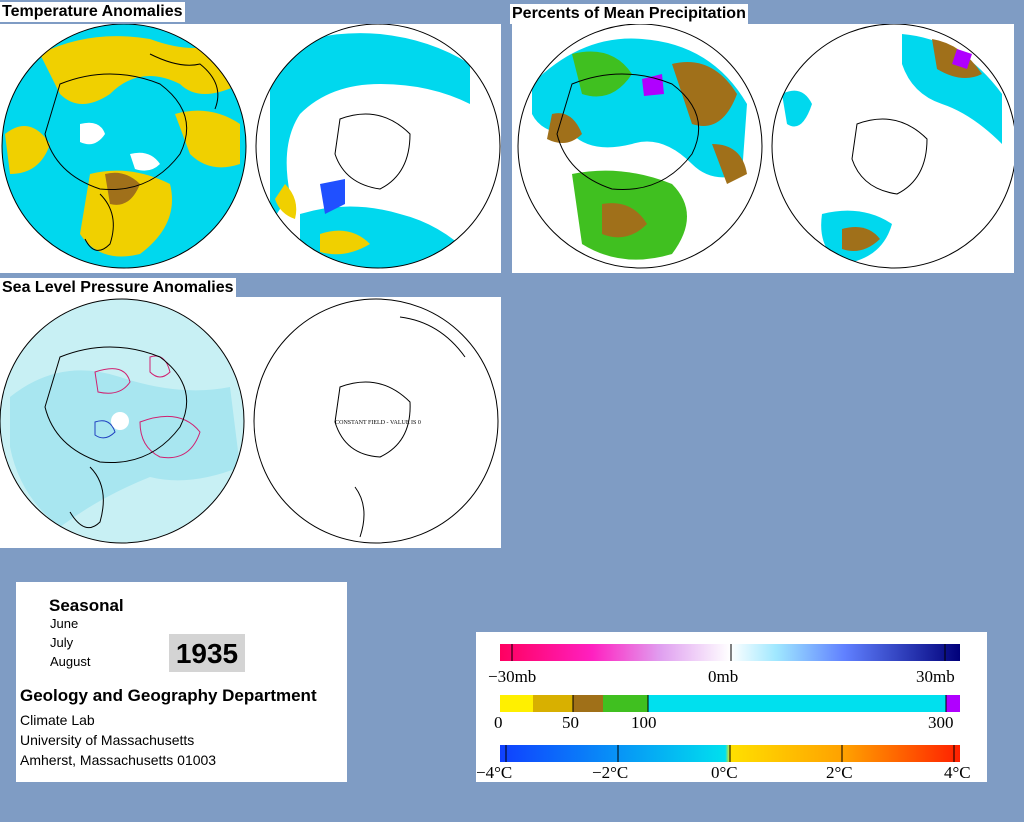 This screenshot has width=1024, height=822. What do you see at coordinates (107, 740) in the screenshot?
I see `address-line: University of Massachusetts` at bounding box center [107, 740].